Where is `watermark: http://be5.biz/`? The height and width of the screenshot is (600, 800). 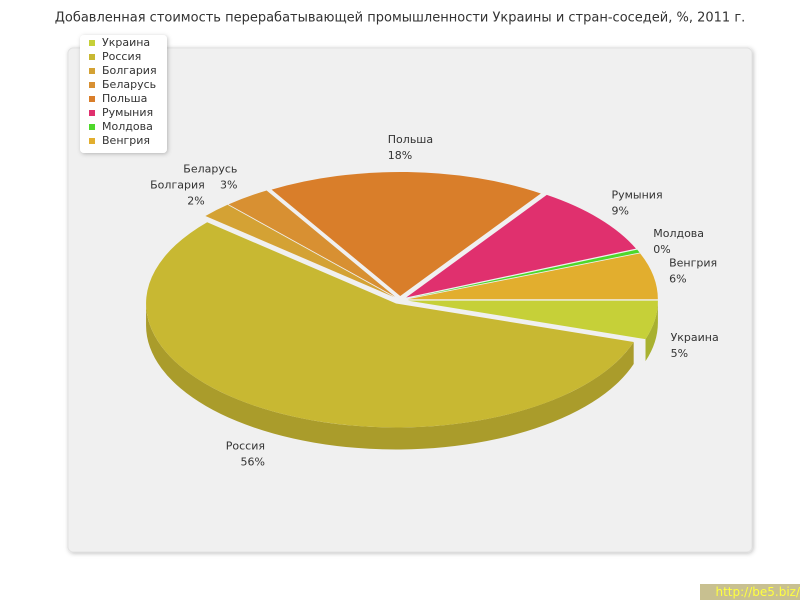
watermark: http://be5.biz/ is located at coordinates (750, 592).